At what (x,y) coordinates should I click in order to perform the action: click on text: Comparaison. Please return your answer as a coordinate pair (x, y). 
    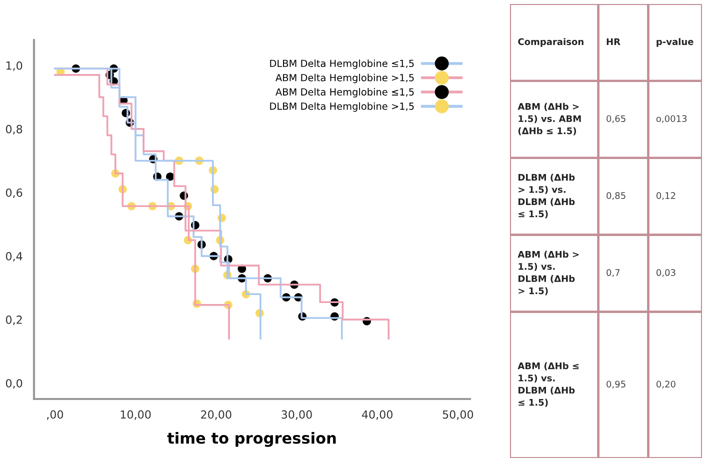
    Looking at the image, I should click on (551, 42).